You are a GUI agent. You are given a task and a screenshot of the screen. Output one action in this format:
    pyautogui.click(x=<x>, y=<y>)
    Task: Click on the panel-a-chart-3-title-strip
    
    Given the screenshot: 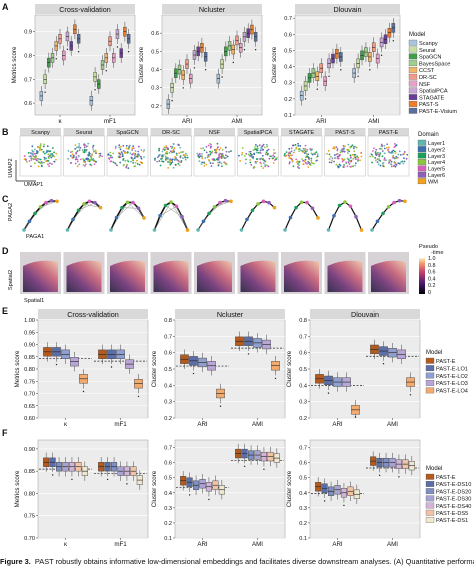 What is the action you would take?
    pyautogui.click(x=347, y=9)
    